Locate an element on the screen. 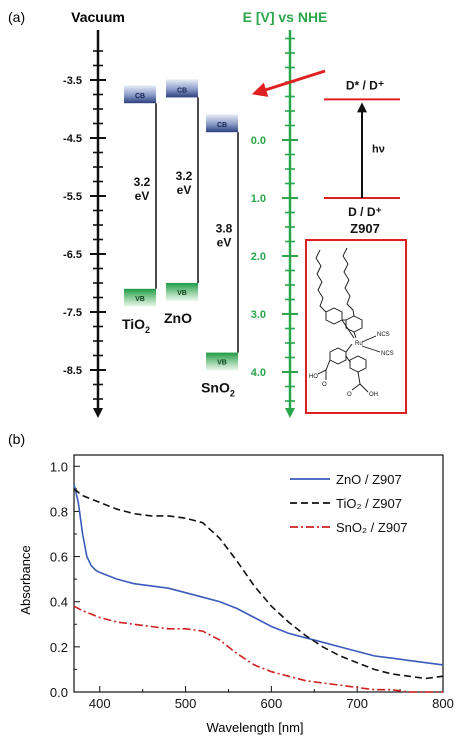  y-axis-label: Absorbance is located at coordinates (25, 579).